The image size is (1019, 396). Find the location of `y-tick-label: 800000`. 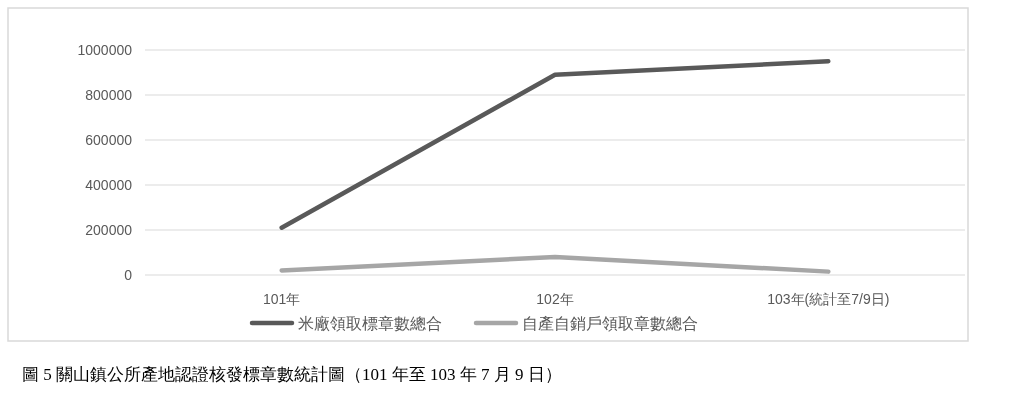

y-tick-label: 800000 is located at coordinates (109, 95).